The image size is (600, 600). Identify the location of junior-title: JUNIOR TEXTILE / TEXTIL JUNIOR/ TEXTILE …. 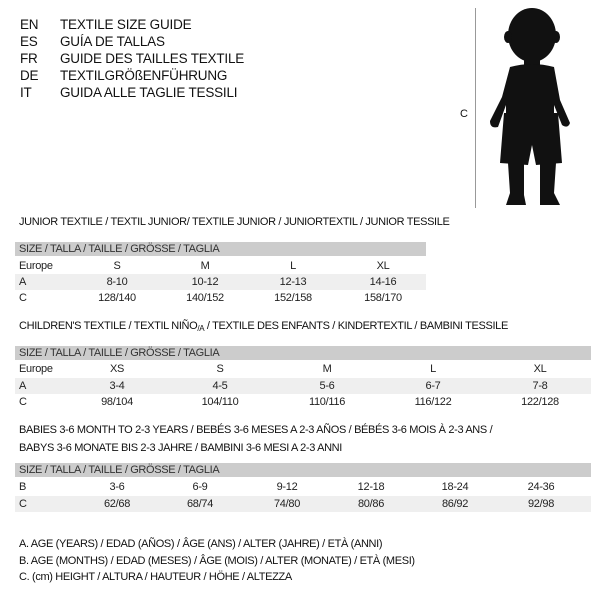
(234, 222).